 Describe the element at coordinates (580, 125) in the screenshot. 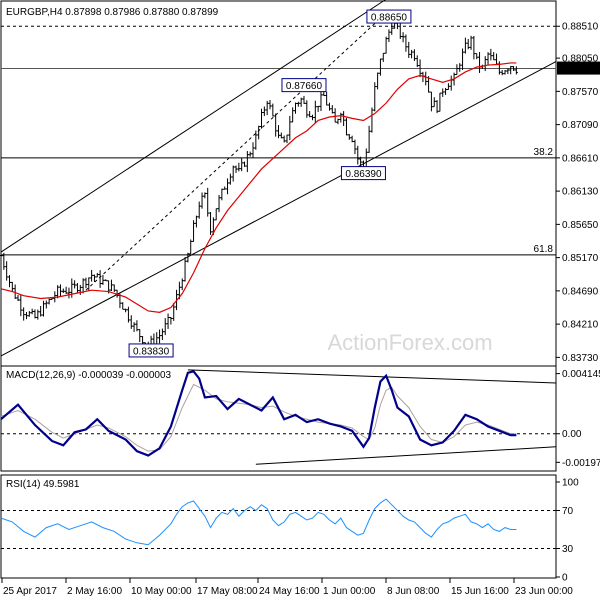

I see `price-y-tick-label: 0.87090` at that location.